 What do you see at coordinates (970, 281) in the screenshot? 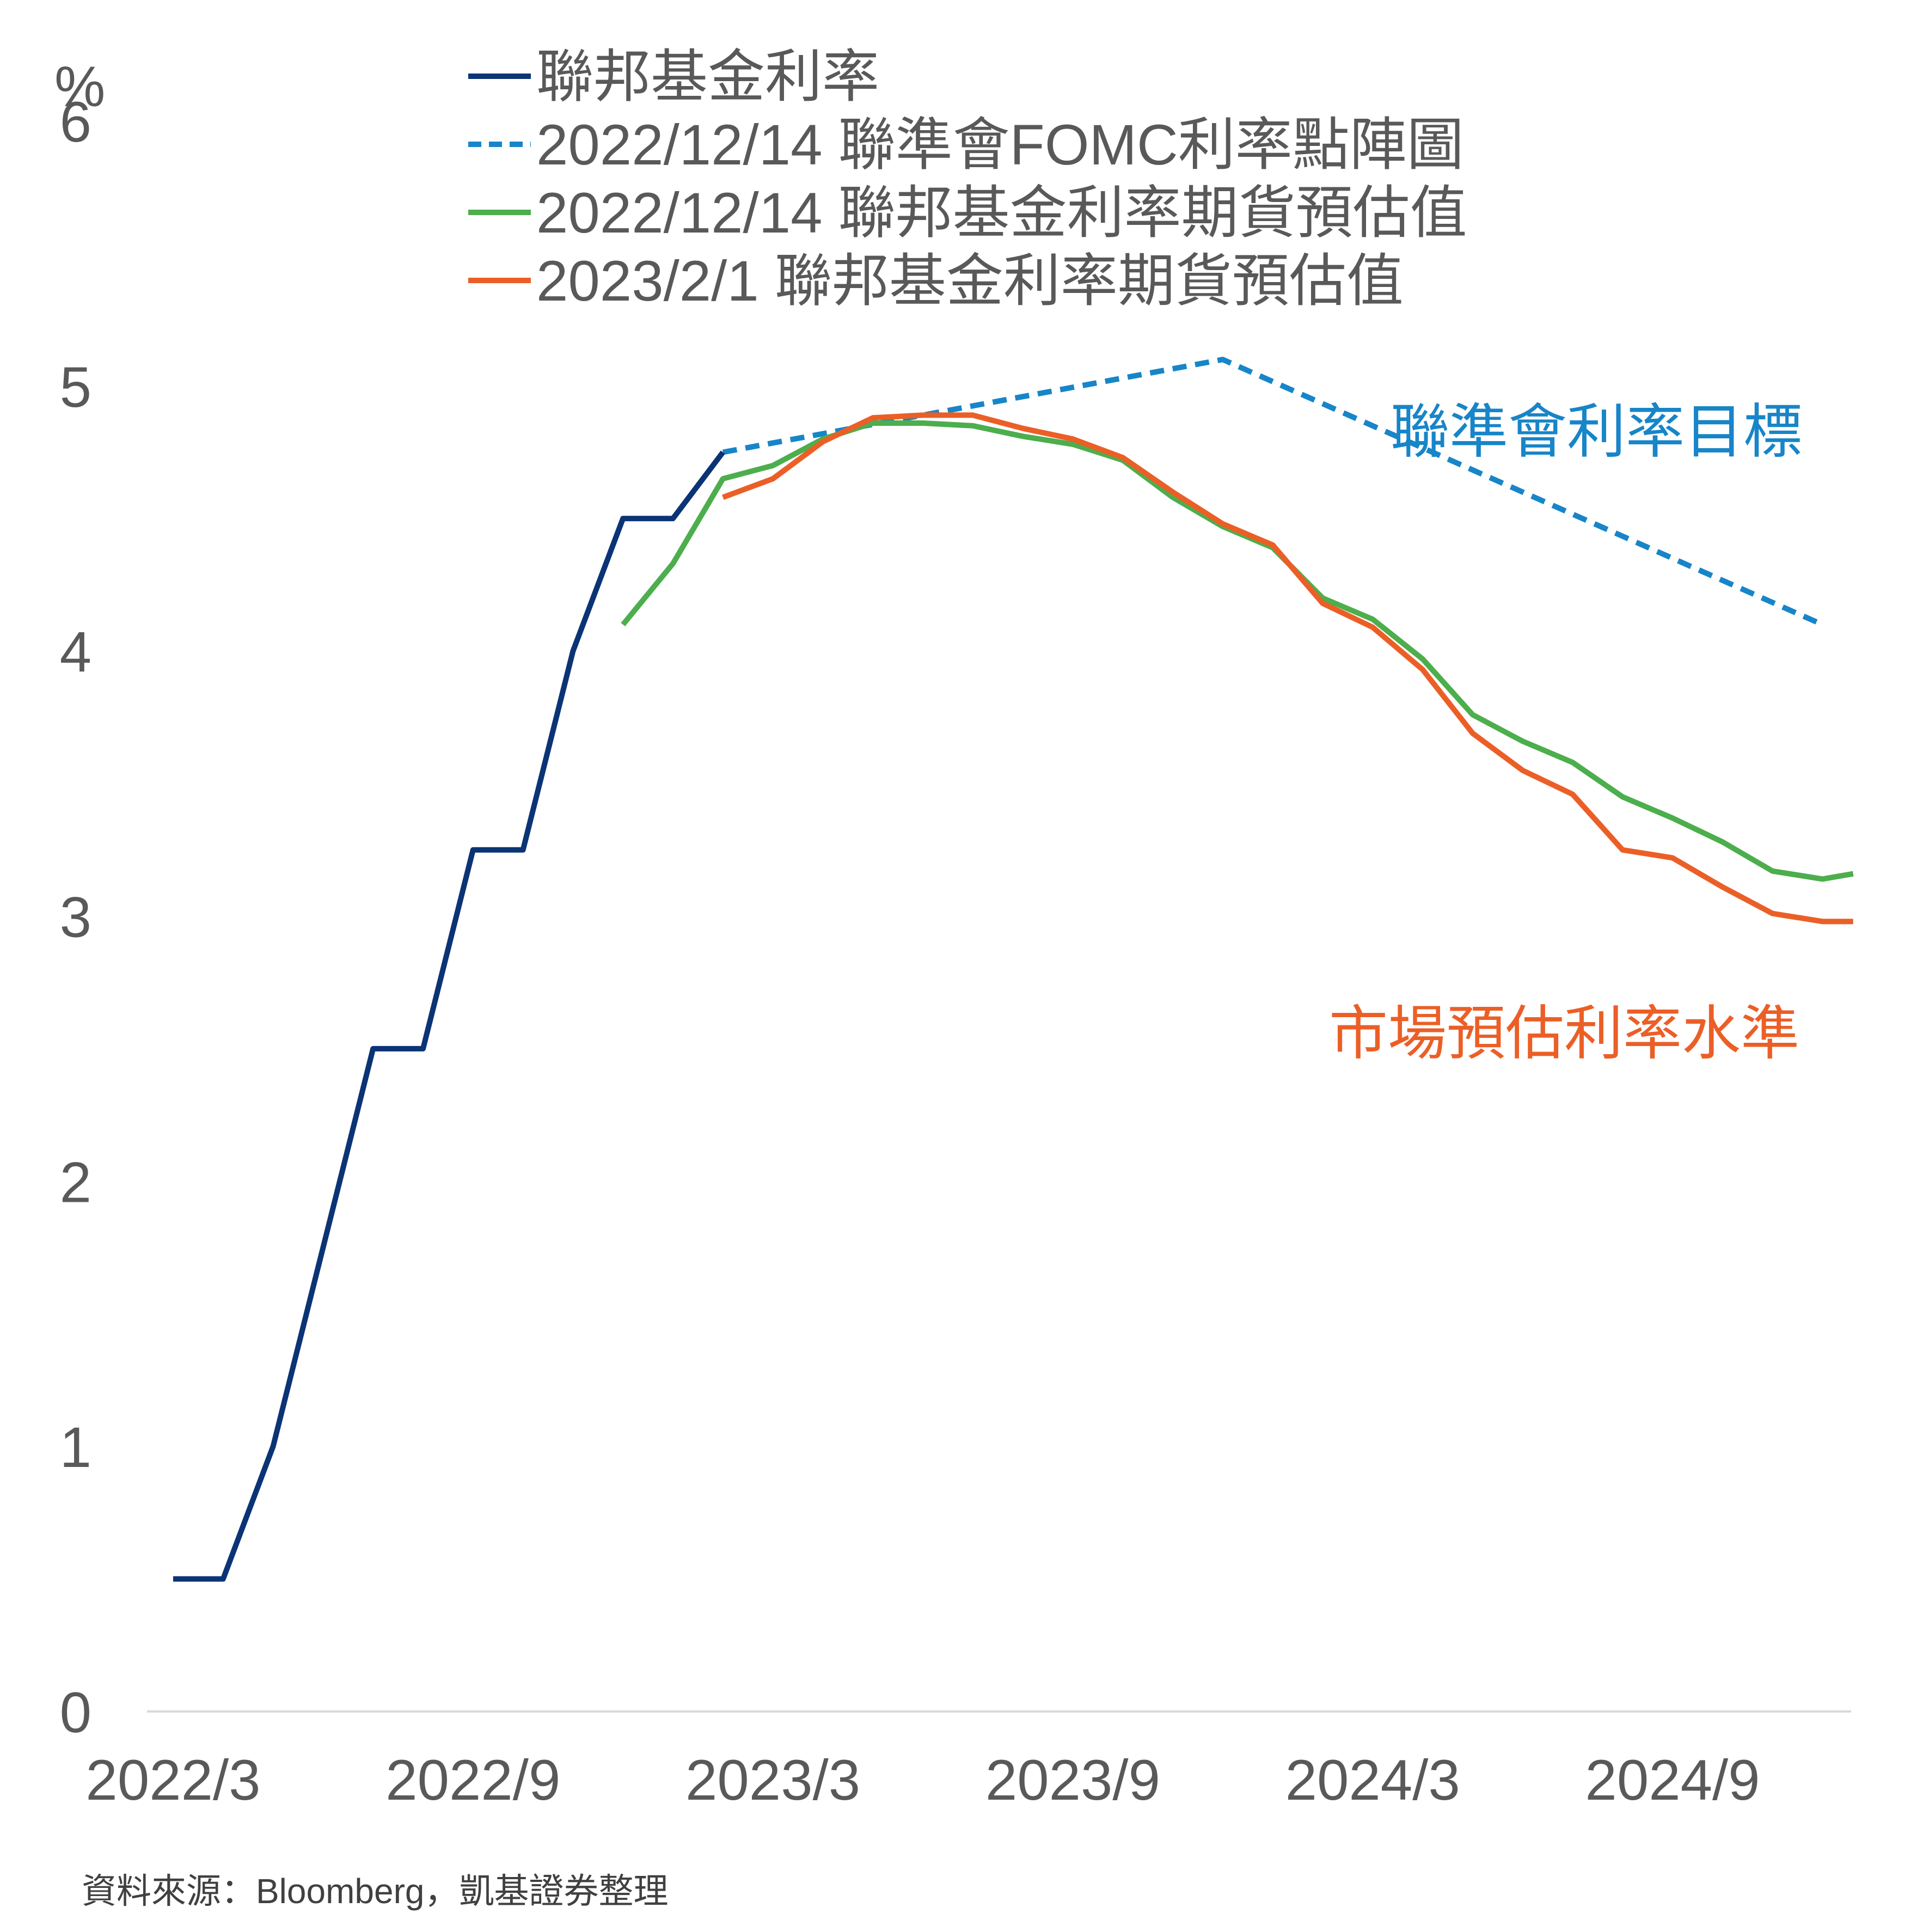
I see `legend-label-3: 2023/2/1 聯邦基金利率期貨預估值` at bounding box center [970, 281].